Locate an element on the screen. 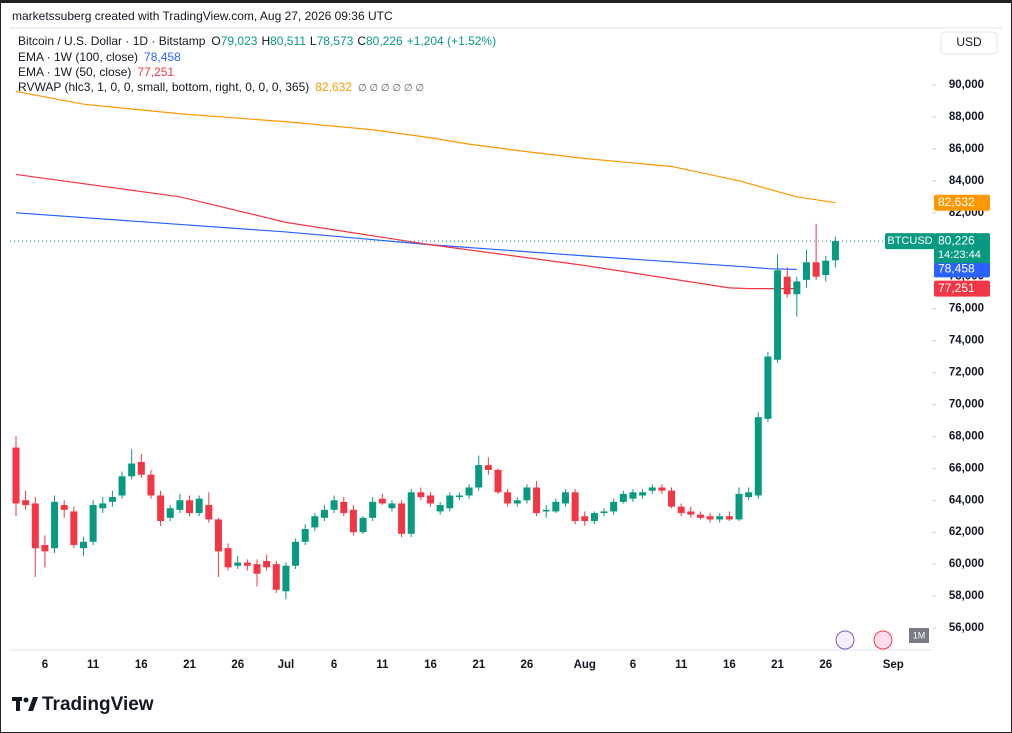  footer-brand: TradingView is located at coordinates (98, 704).